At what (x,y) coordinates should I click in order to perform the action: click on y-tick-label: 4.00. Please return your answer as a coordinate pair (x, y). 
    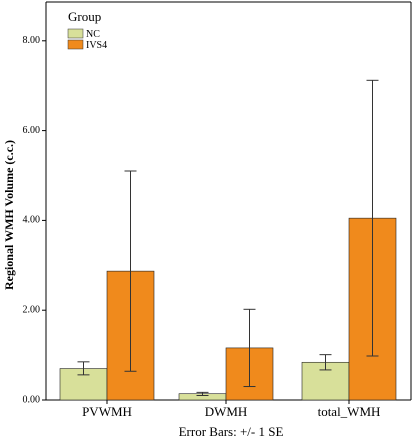
    Looking at the image, I should click on (32, 220).